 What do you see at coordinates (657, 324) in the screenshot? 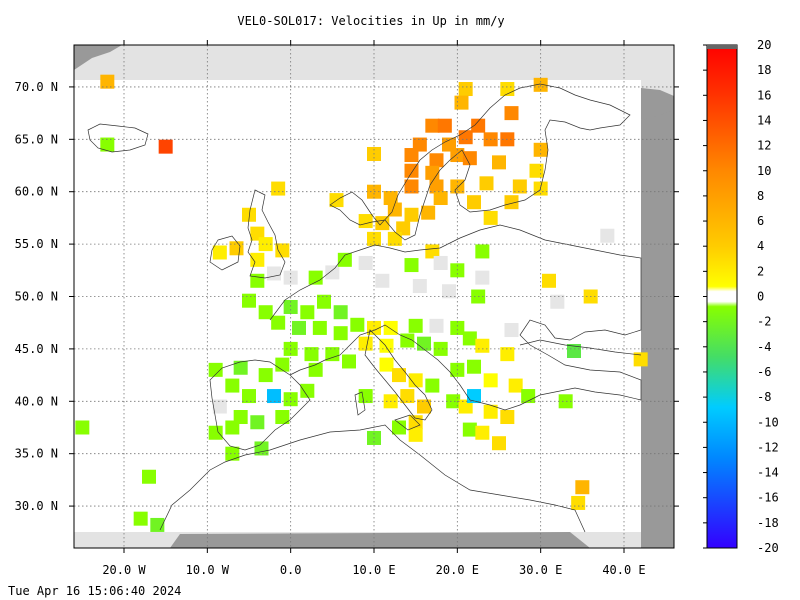
I see `east-mask` at bounding box center [657, 324].